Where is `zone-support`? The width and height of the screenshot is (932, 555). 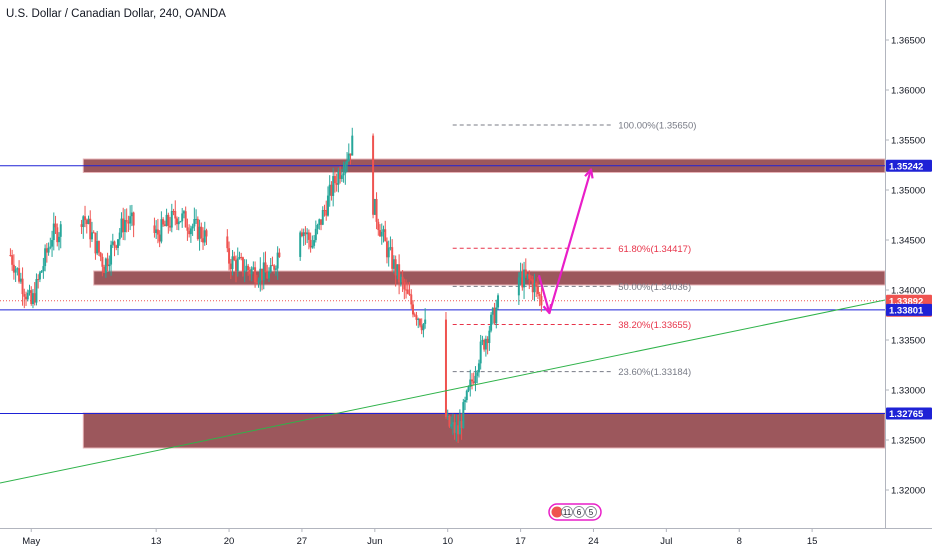 zone-support is located at coordinates (484, 430).